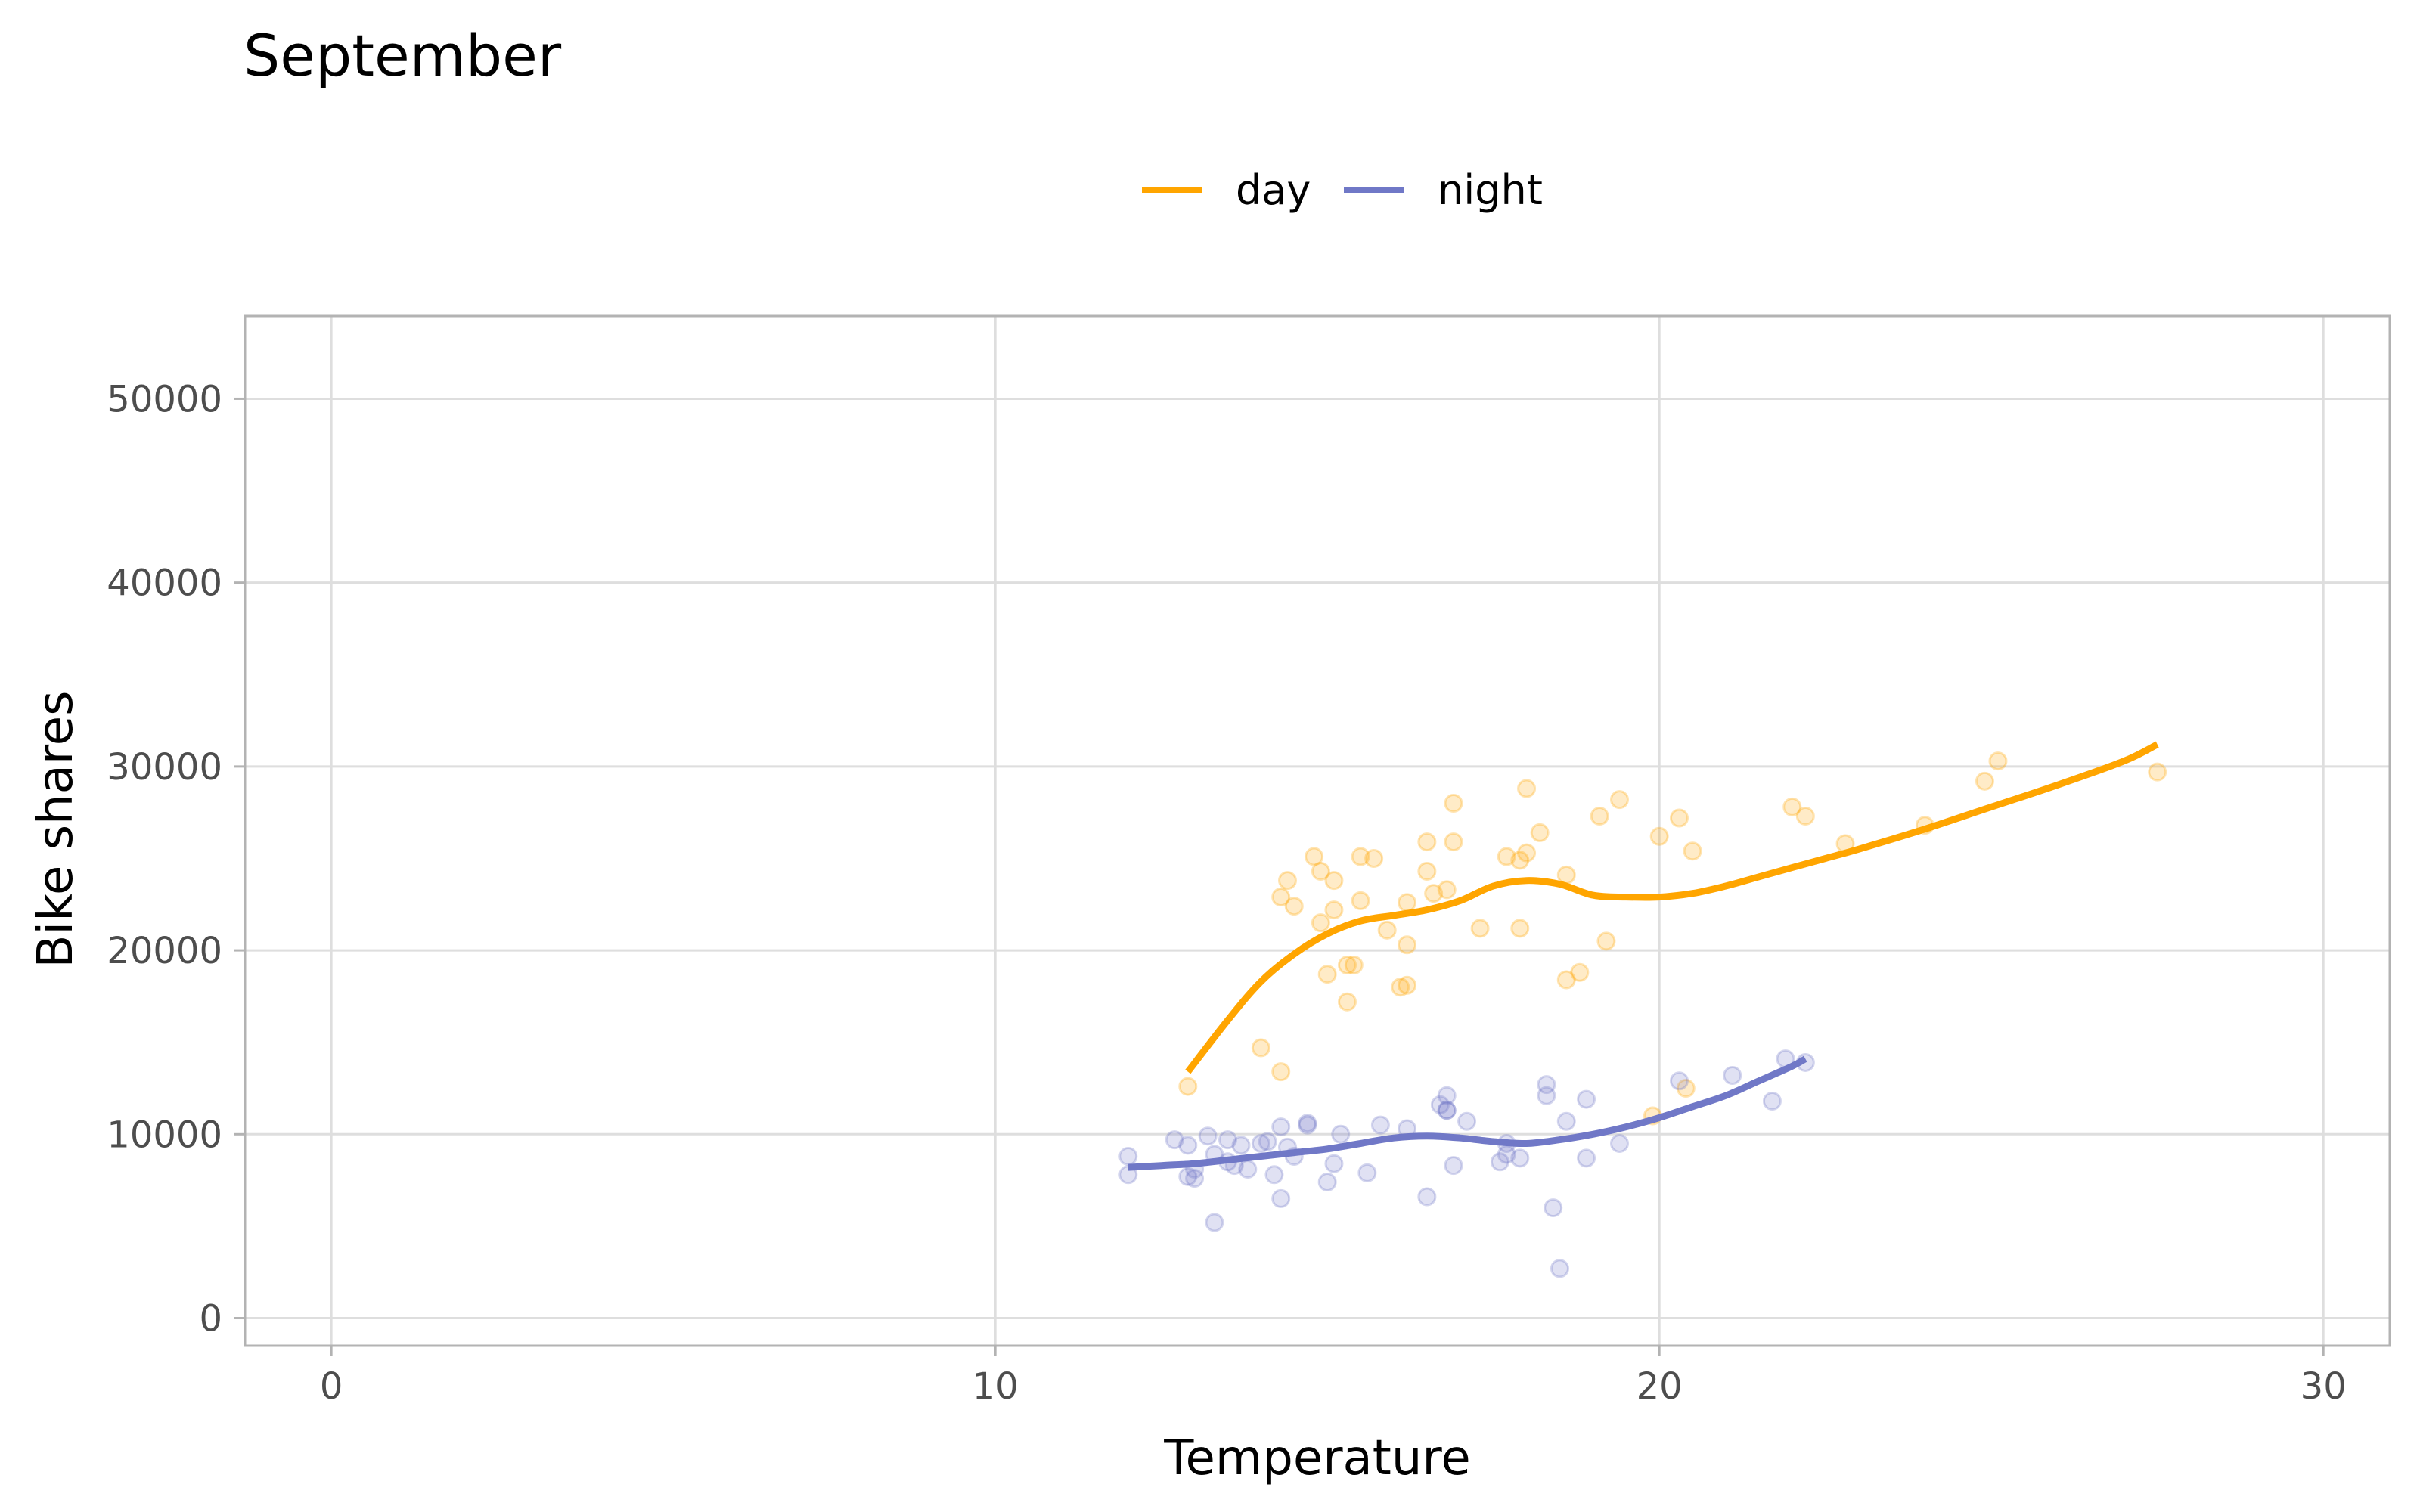  I want to click on trend-line-night, so click(1467, 1113).